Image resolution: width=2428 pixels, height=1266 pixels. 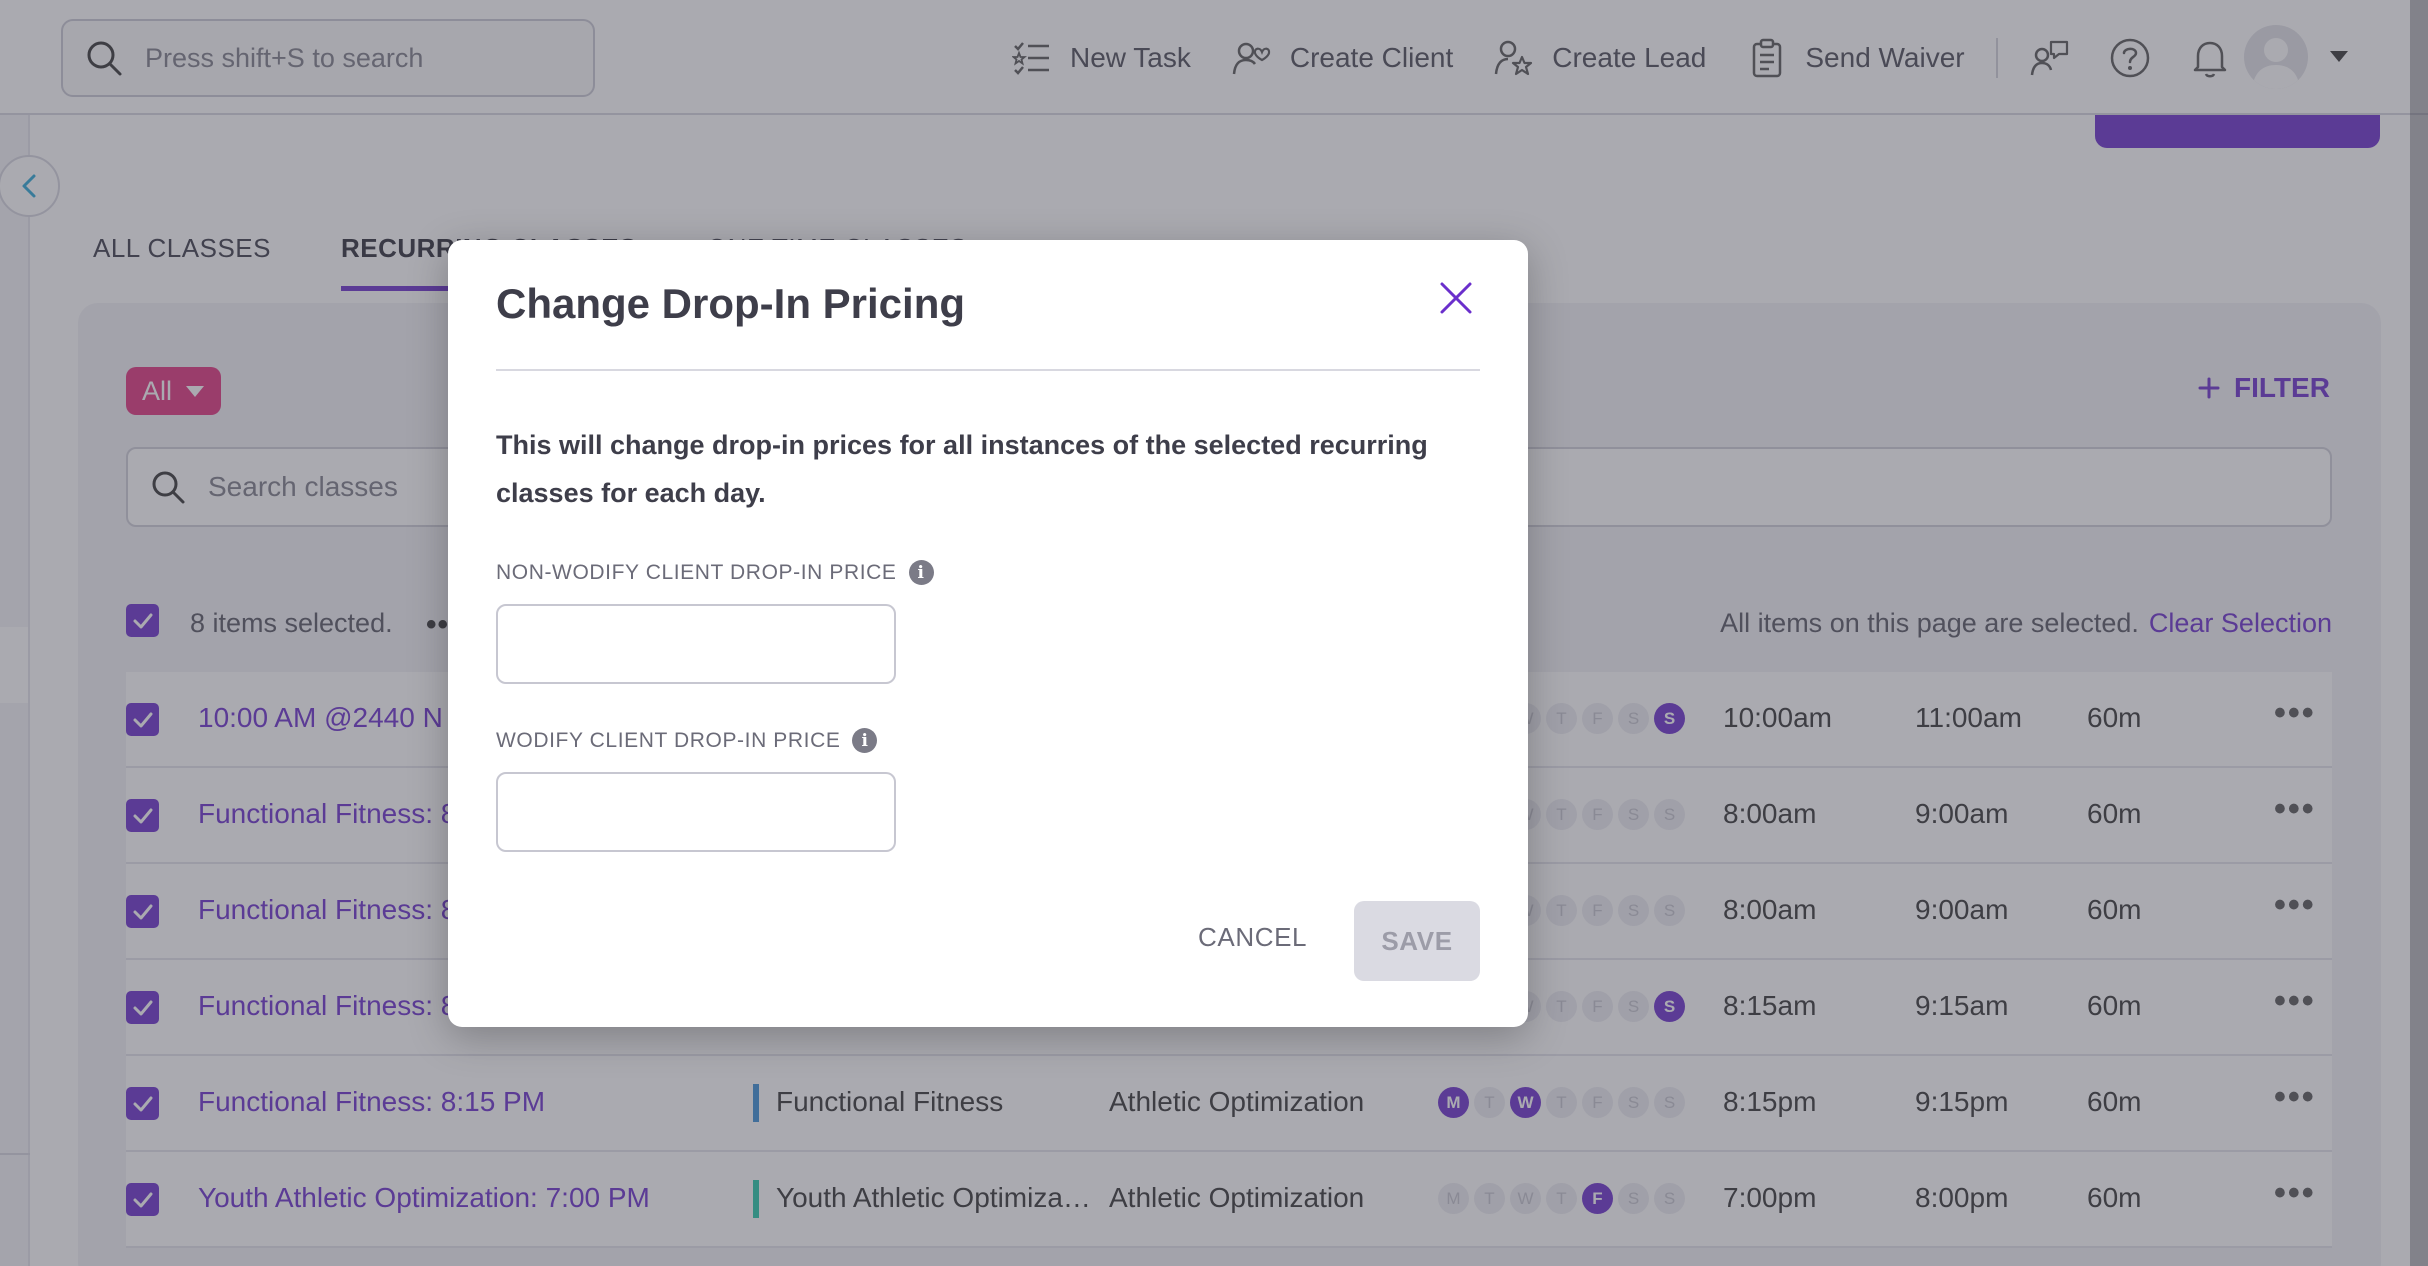 What do you see at coordinates (1962, 813) in the screenshot?
I see `end-time: 9:00am` at bounding box center [1962, 813].